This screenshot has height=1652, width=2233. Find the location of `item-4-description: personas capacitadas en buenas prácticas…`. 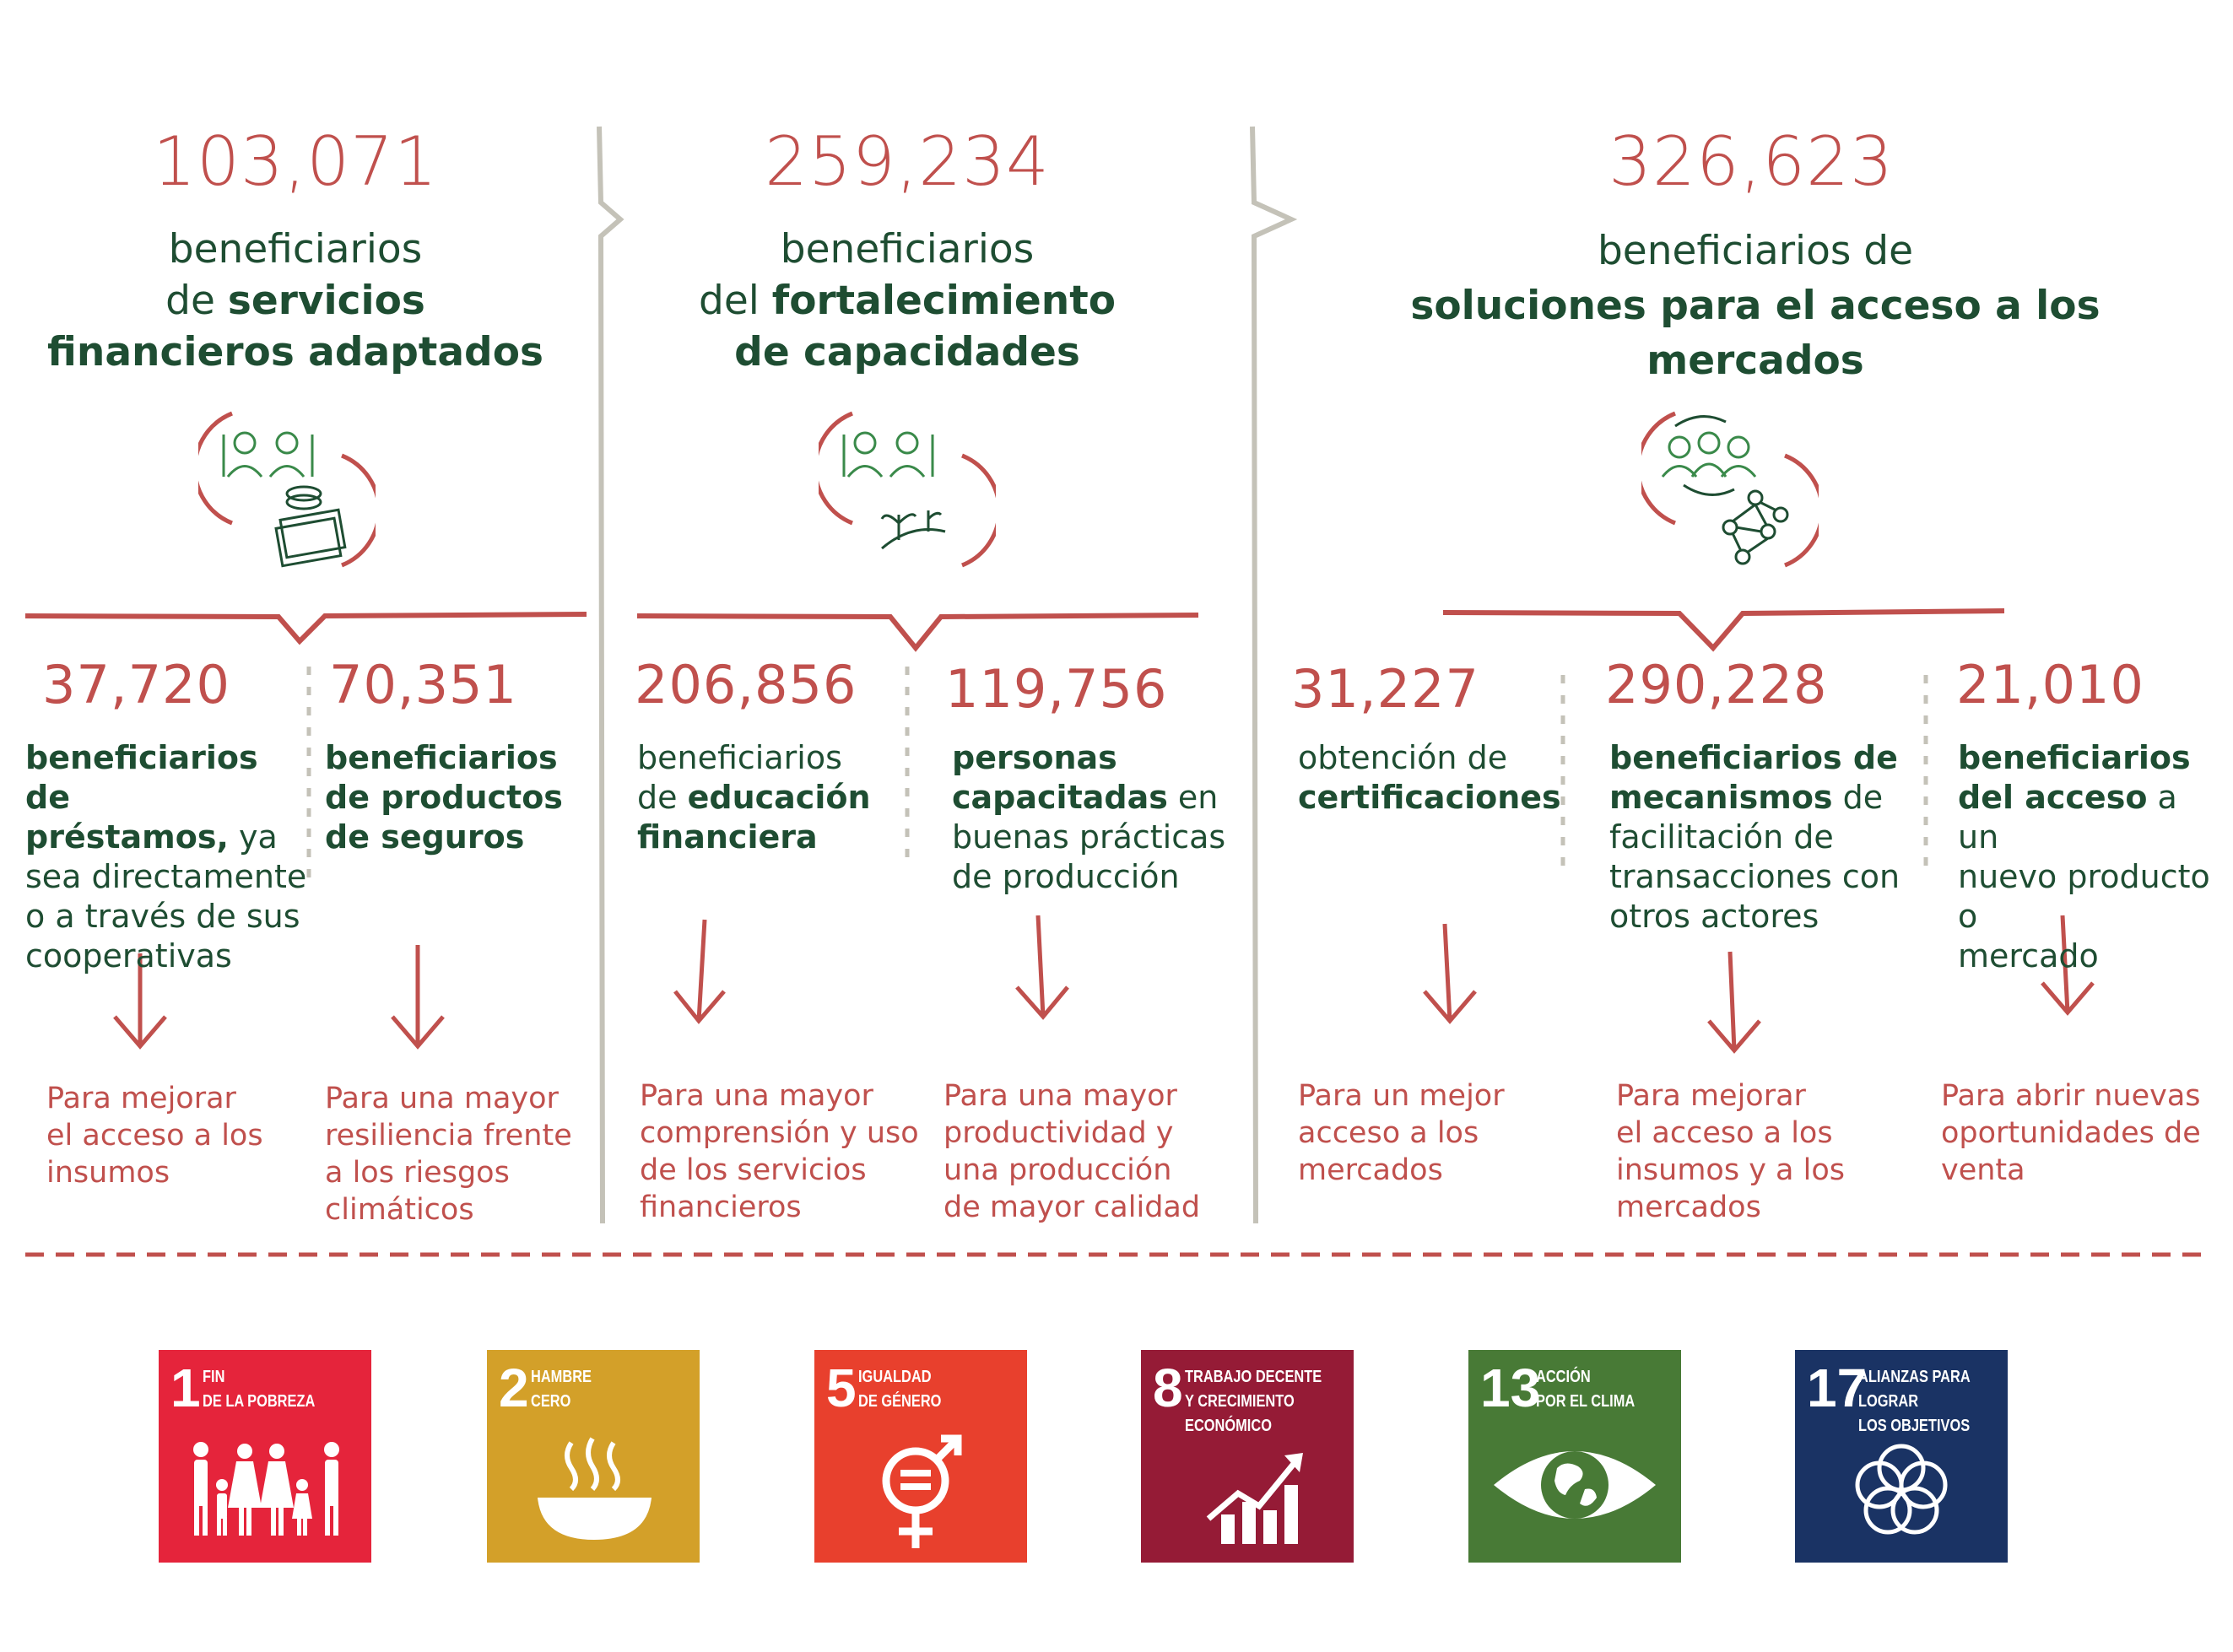

item-4-description: personas capacitadas en buenas prácticas… is located at coordinates (1089, 817).